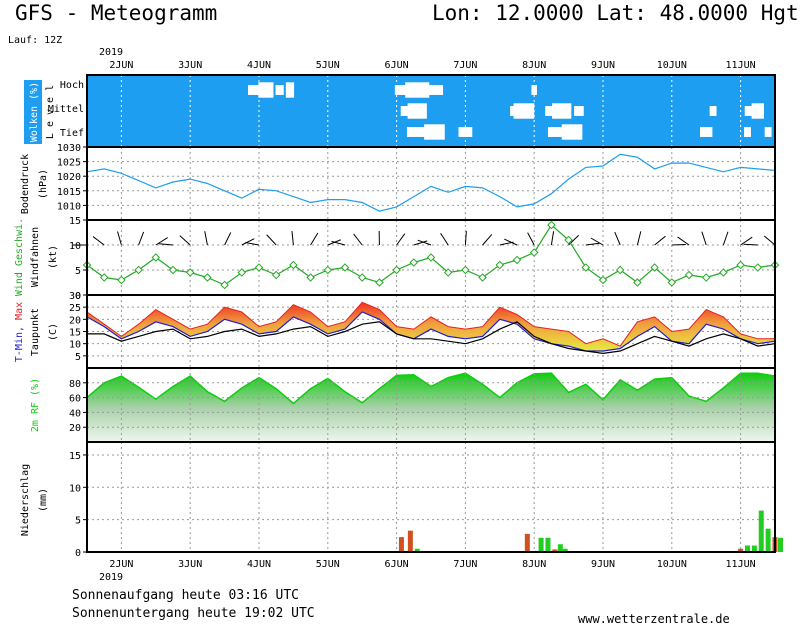 This screenshot has height=625, width=800. I want to click on y-tick-label: 60, so click(75, 399).